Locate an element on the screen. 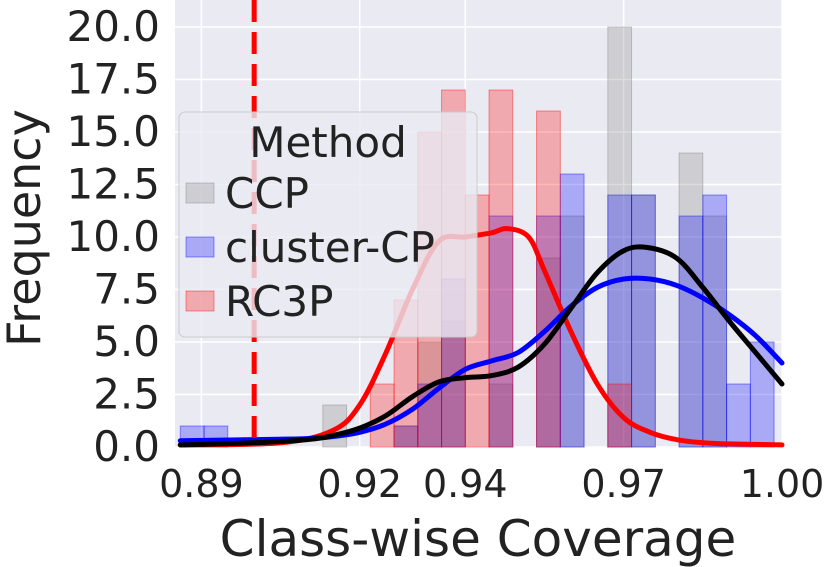  x-axis-ticks: 0.89 0.92 0.94 0.97 1.00 is located at coordinates (491, 484).